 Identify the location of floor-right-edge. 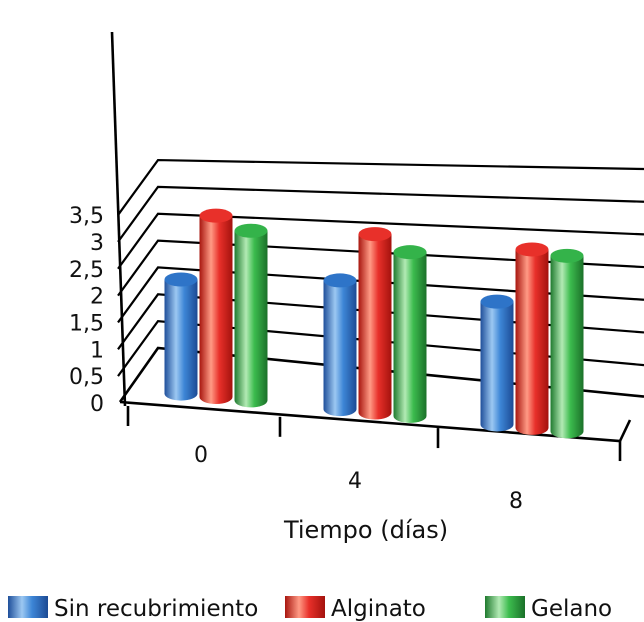
(625, 430).